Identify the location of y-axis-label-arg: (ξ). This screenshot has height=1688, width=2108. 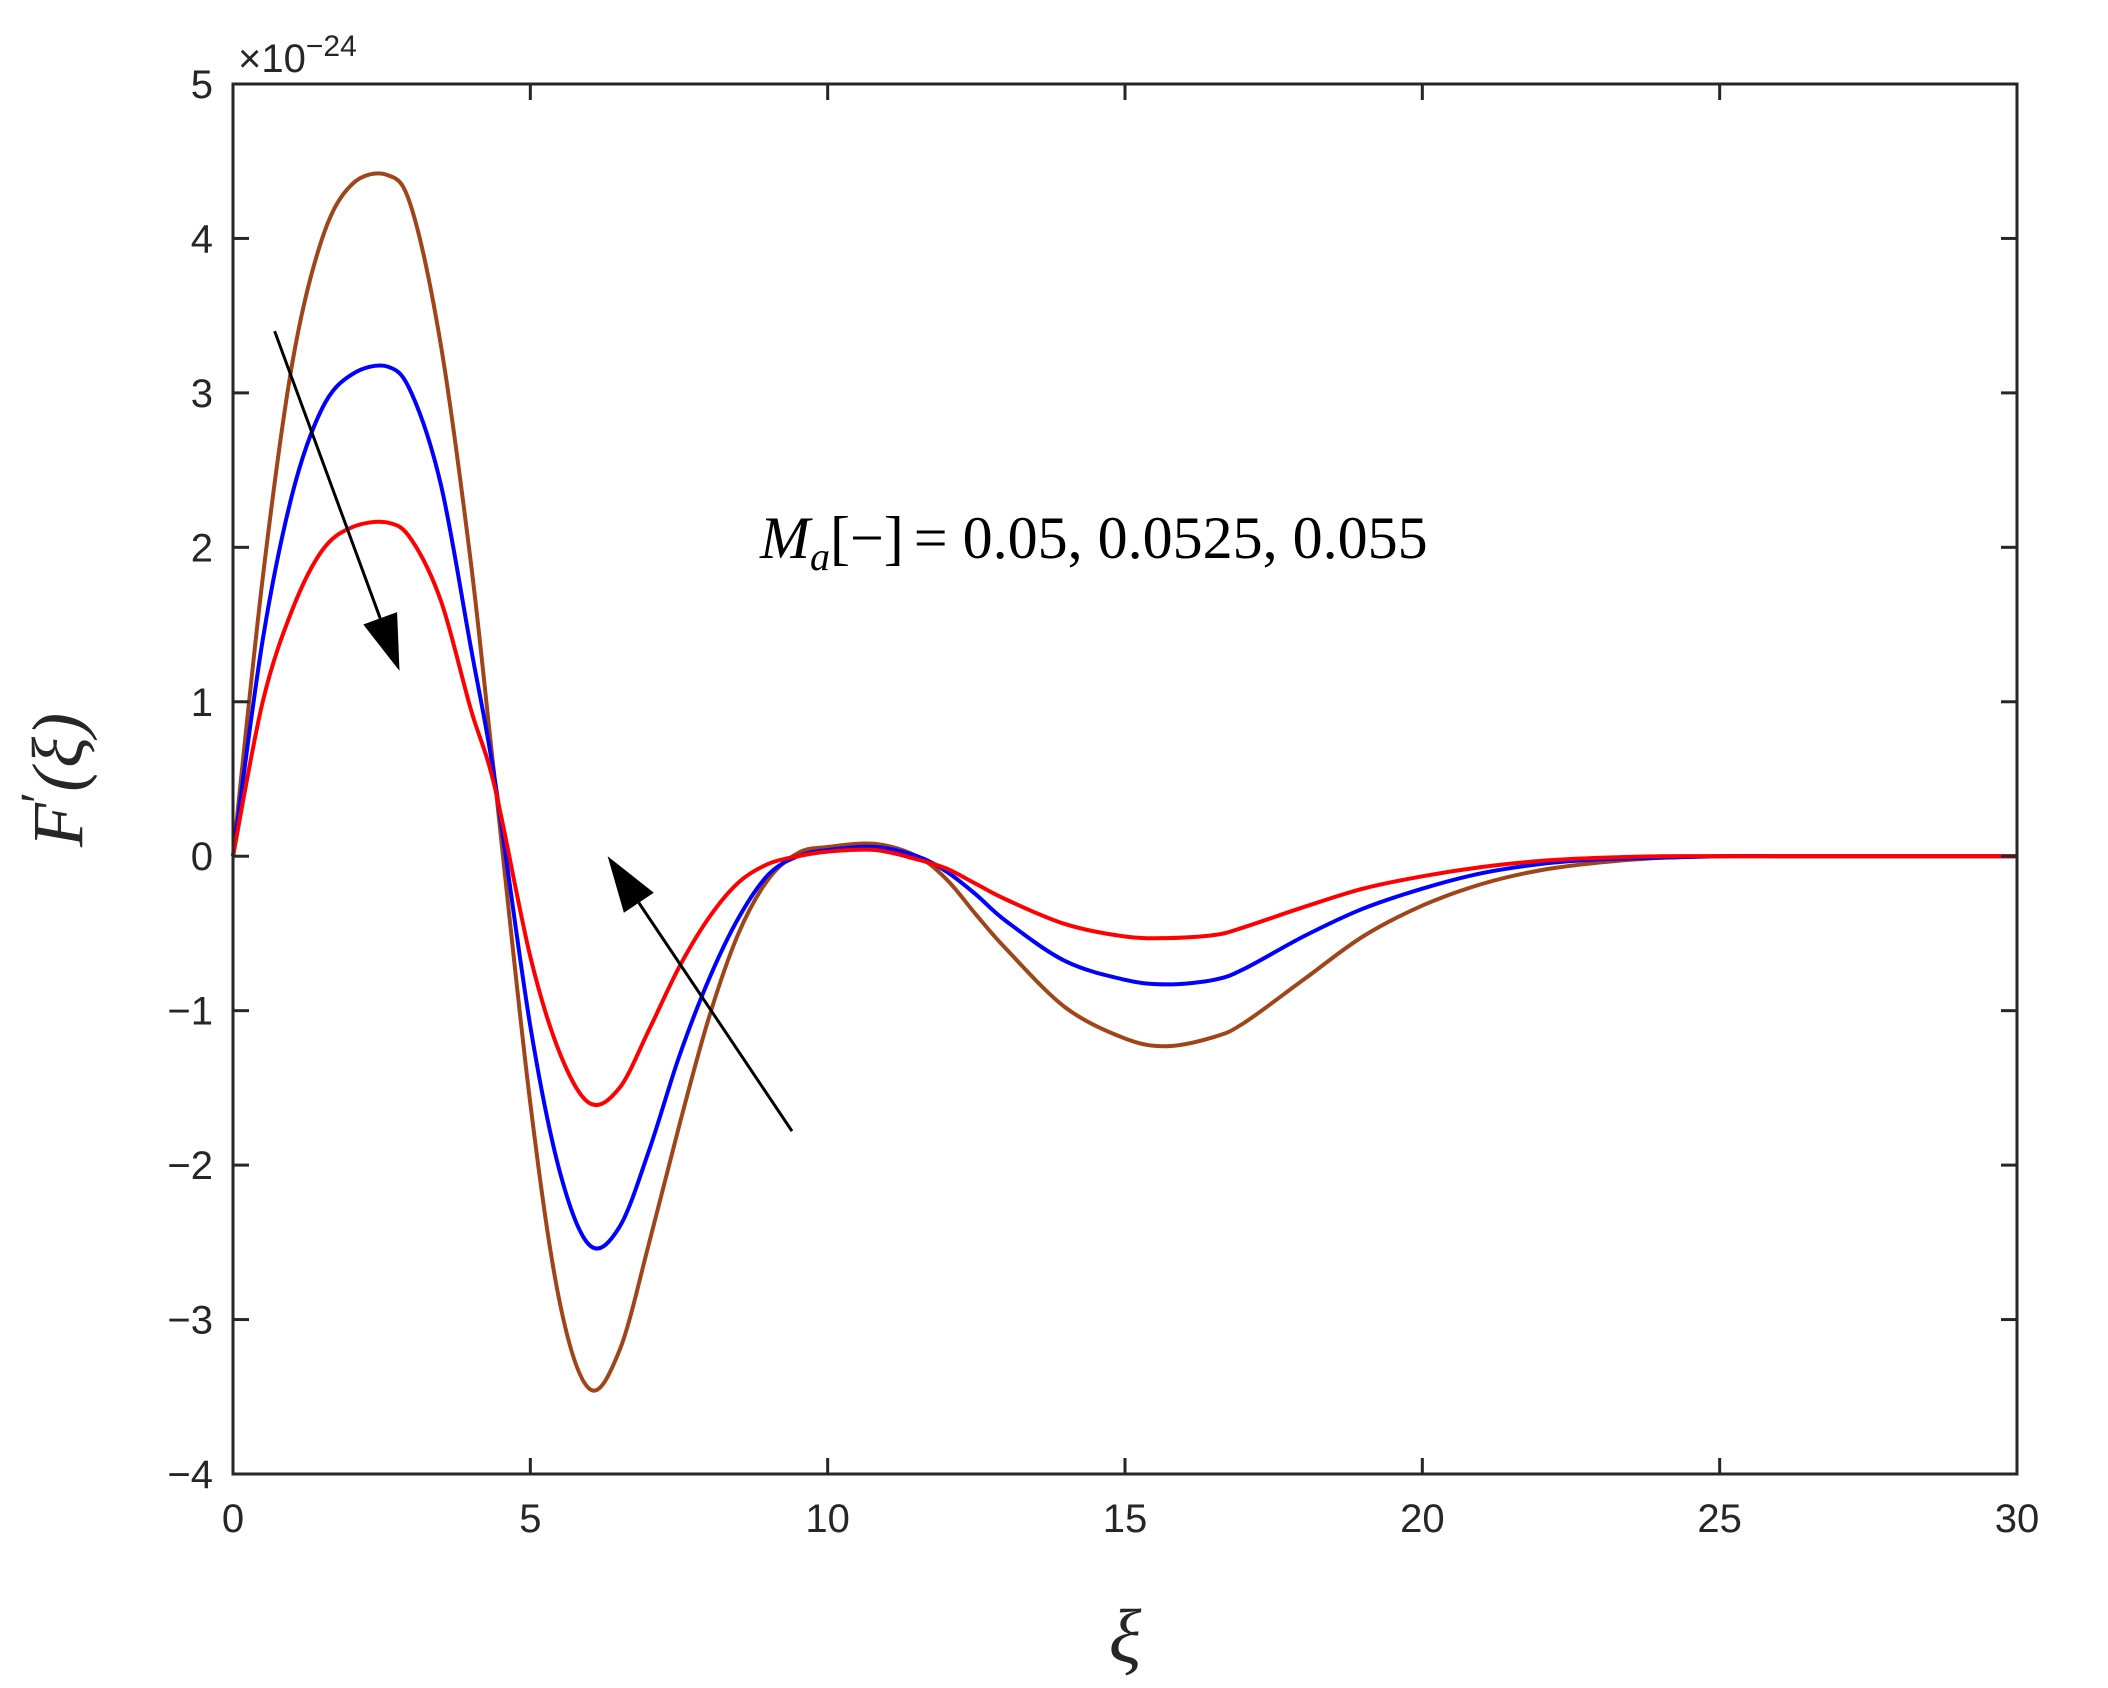
(58, 752).